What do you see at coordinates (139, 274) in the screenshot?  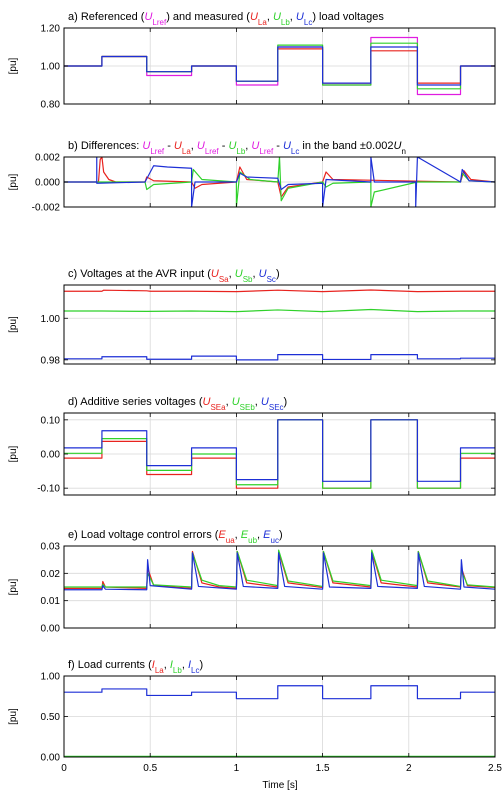 I see `title-run: c) Voltages at the AVR input (` at bounding box center [139, 274].